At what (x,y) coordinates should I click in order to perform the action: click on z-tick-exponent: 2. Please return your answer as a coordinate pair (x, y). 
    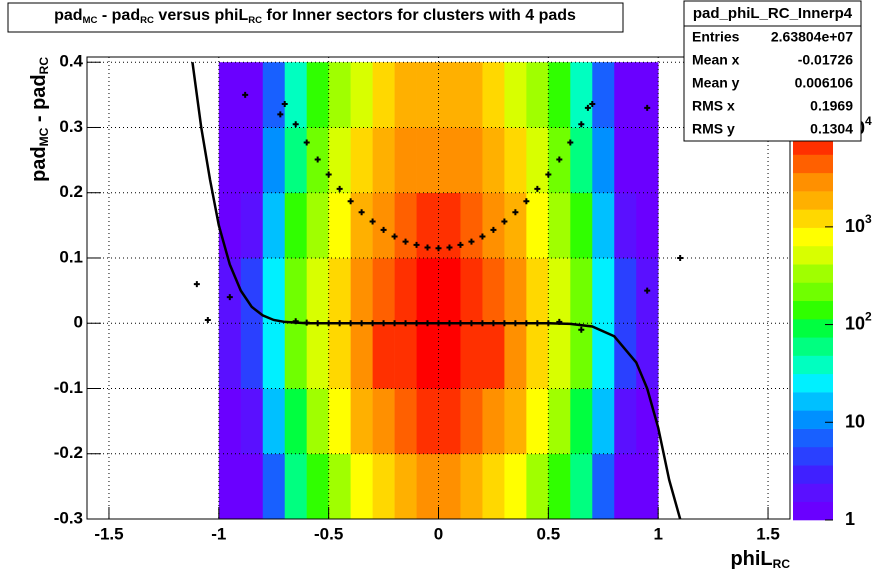
    Looking at the image, I should click on (868, 317).